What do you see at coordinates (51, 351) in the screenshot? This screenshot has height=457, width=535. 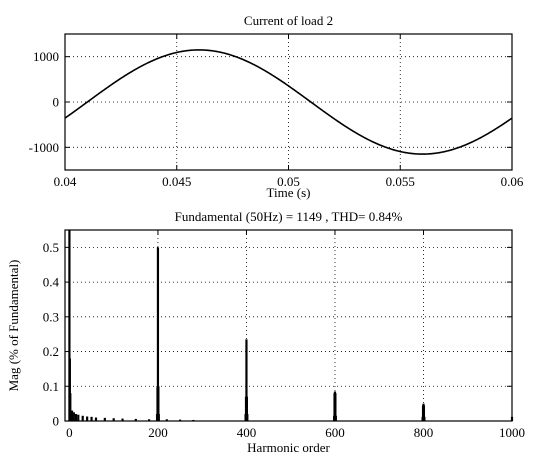 I see `y-tick-label: 0.2` at bounding box center [51, 351].